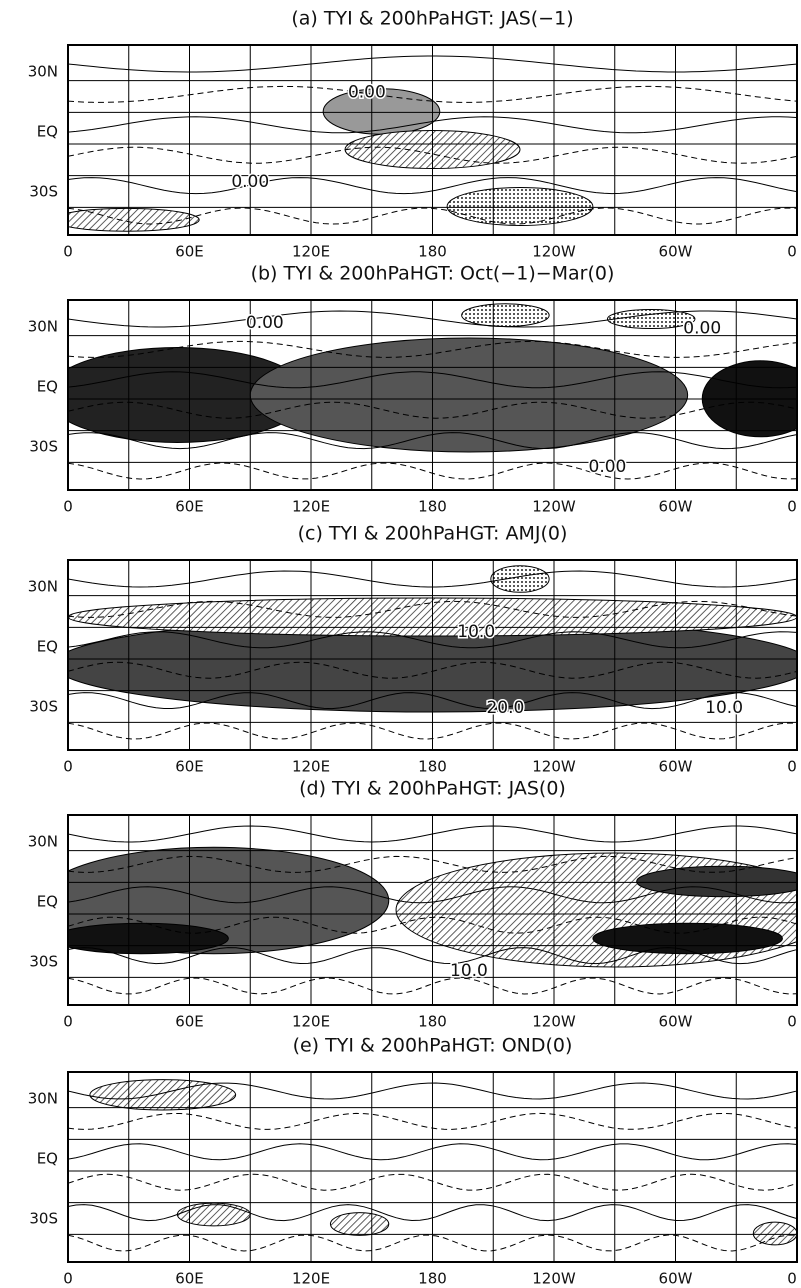  Describe the element at coordinates (432, 1243) in the screenshot. I see `contour-line` at that location.